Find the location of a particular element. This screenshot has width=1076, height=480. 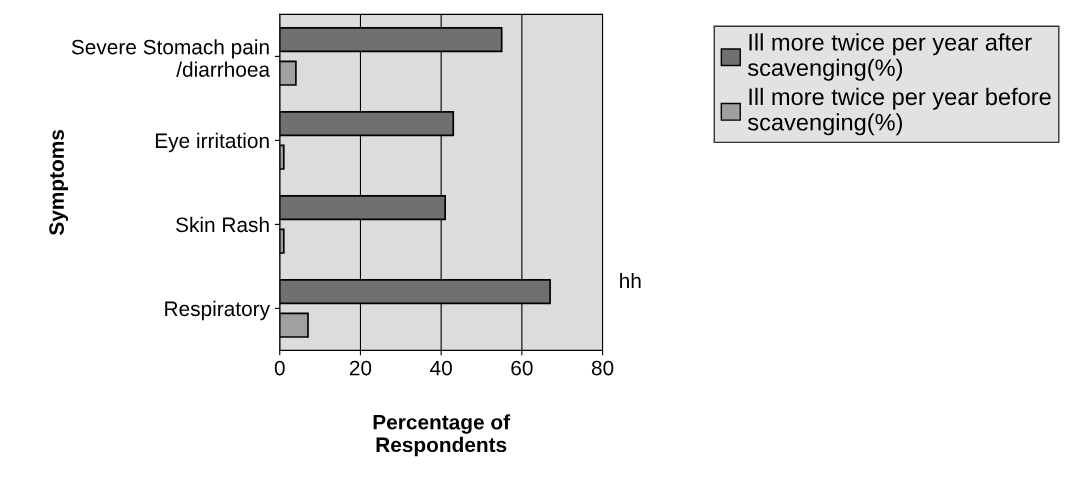

y-tick-label: Skin Rash is located at coordinates (222, 224).